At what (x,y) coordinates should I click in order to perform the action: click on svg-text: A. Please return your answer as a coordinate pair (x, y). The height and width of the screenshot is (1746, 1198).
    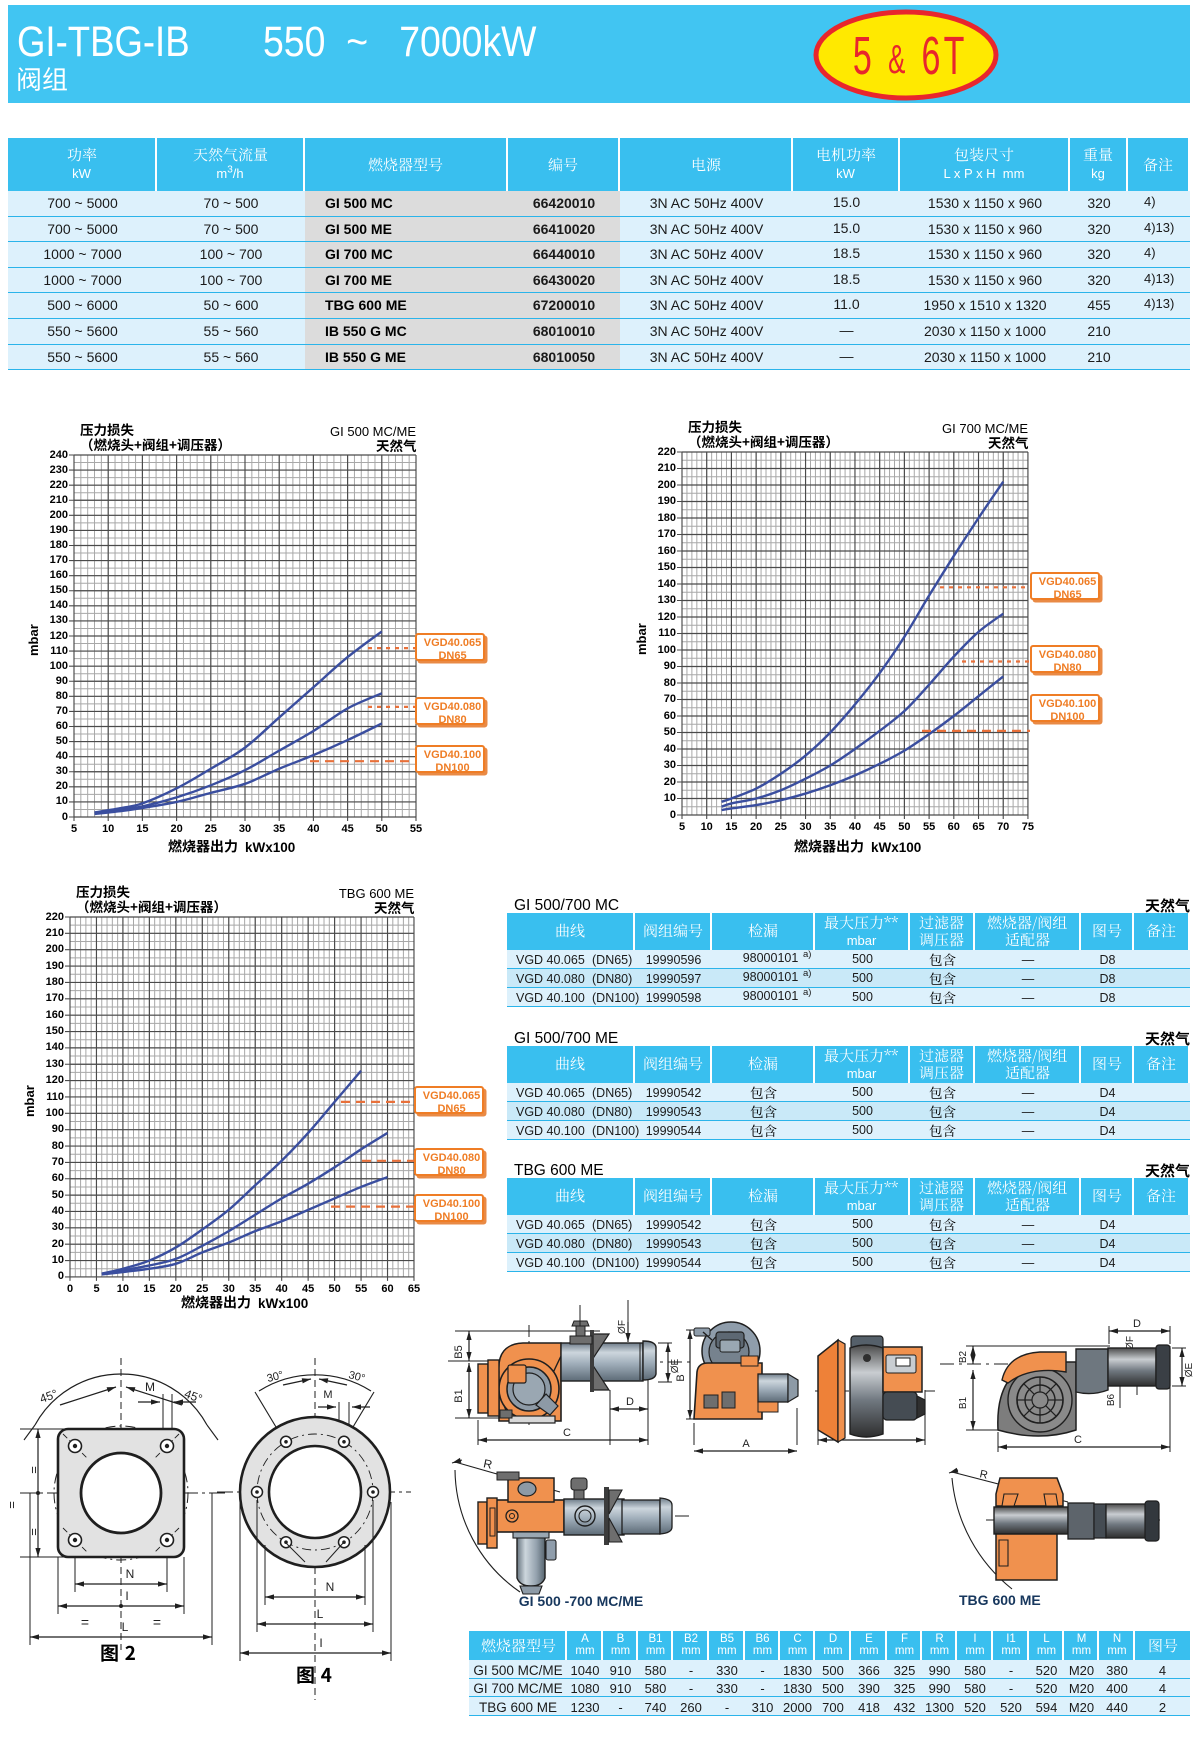
    Looking at the image, I should click on (746, 1444).